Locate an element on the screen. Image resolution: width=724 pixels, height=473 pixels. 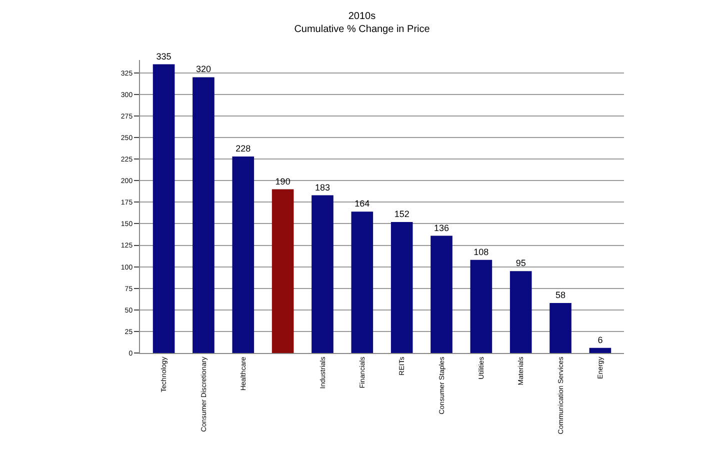
data-label: 183 is located at coordinates (322, 187).